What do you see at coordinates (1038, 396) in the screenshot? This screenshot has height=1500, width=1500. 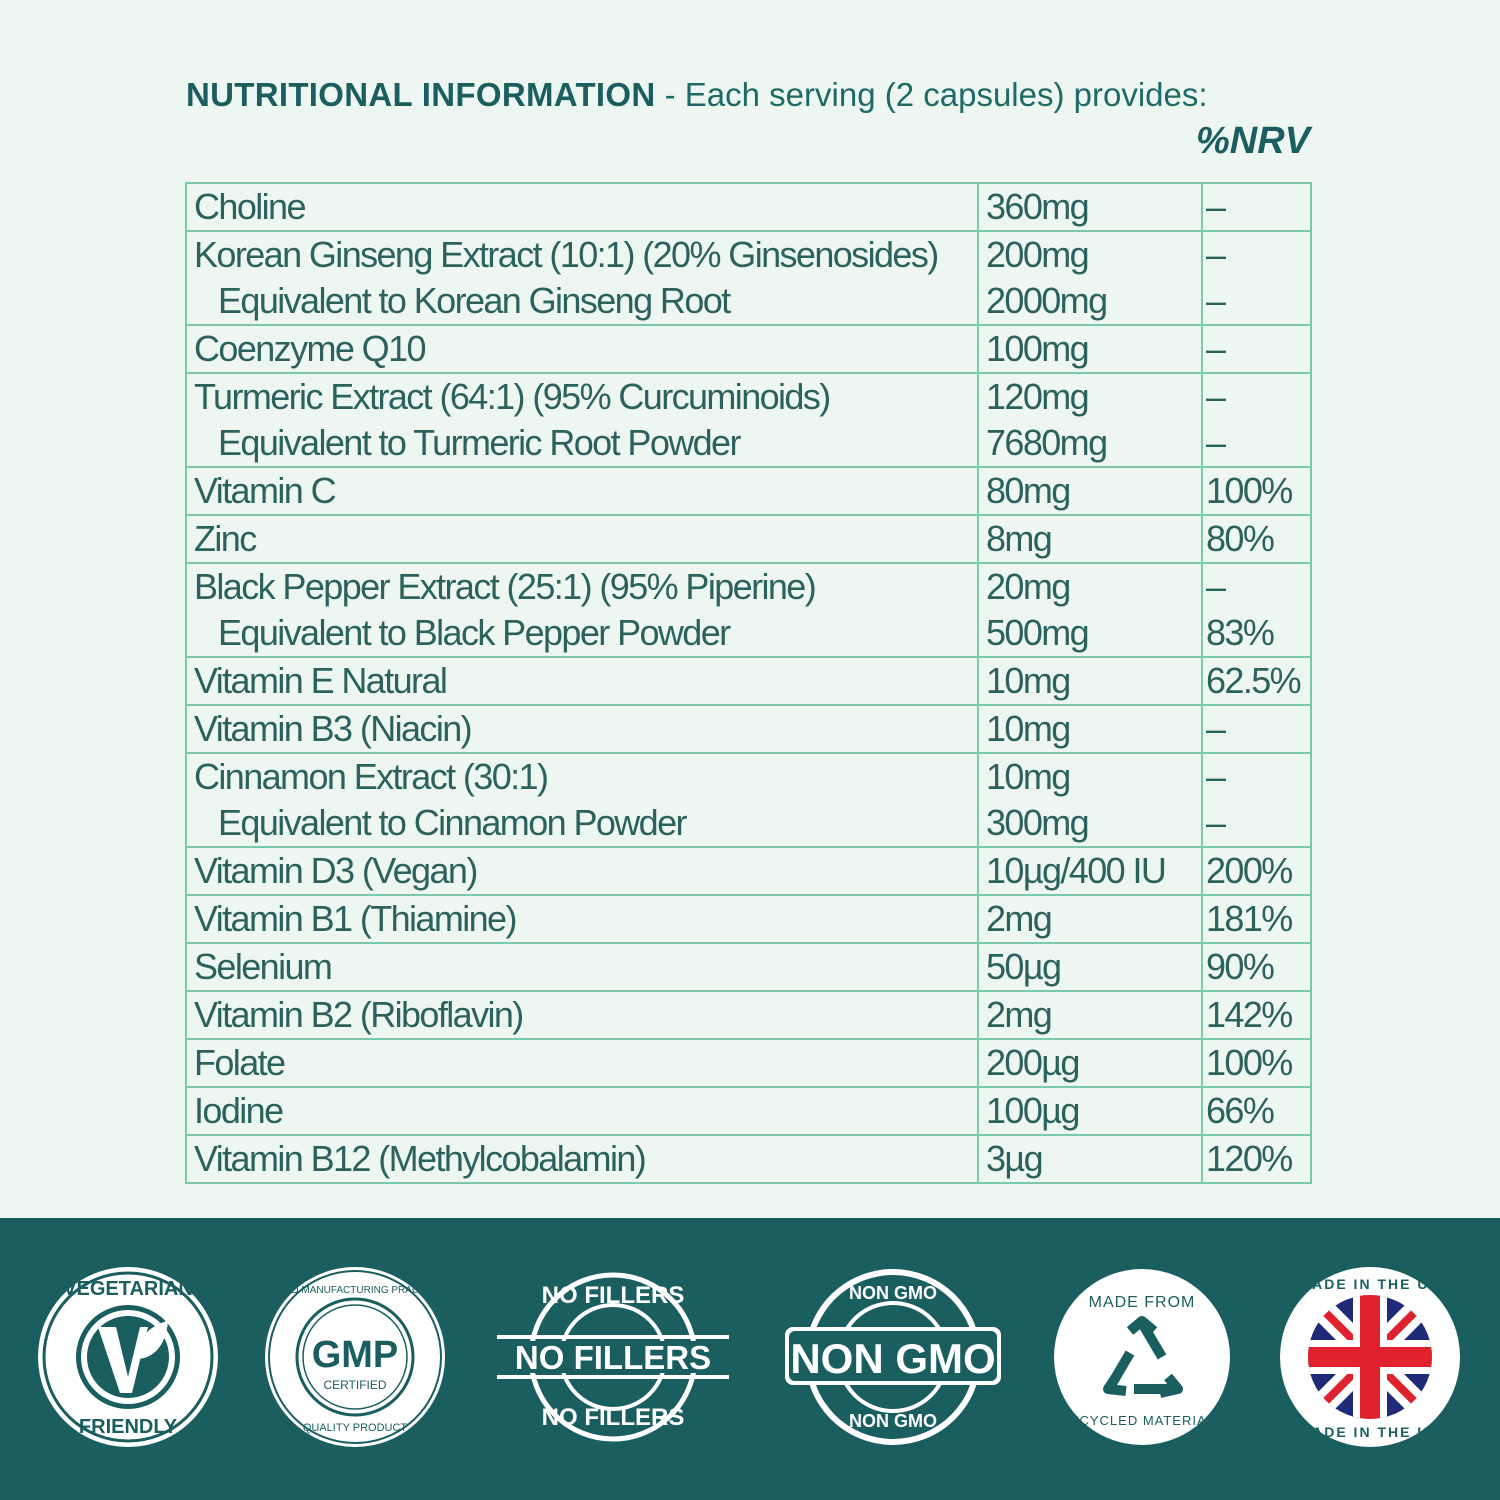 I see `nutrient-amount: 120mg` at bounding box center [1038, 396].